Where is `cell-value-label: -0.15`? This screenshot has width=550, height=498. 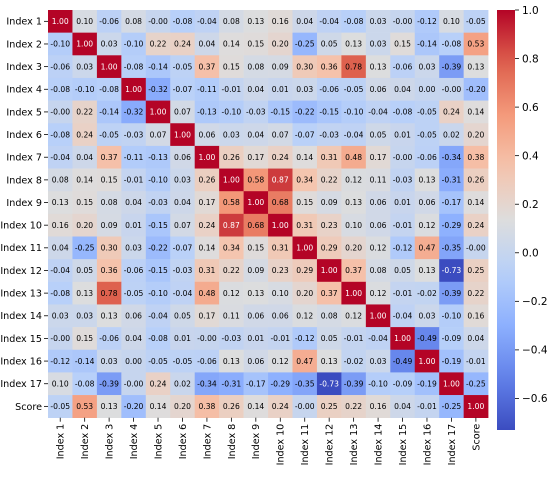
cell-value-label: -0.15 is located at coordinates (329, 112).